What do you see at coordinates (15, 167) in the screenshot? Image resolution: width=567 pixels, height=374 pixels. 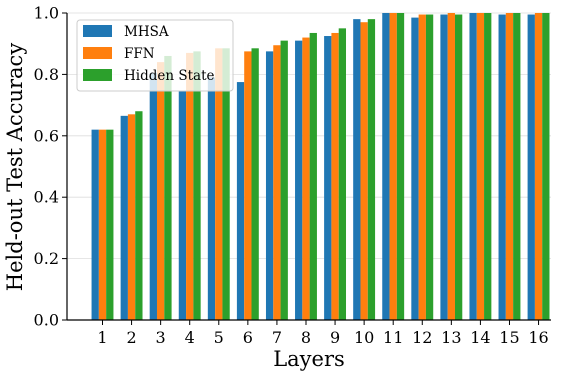 I see `y-axis-label: Held-out Test Accuracy` at bounding box center [15, 167].